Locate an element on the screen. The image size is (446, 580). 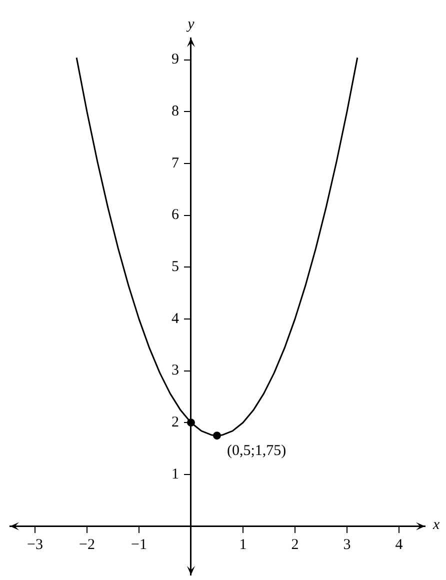
y-tick-label: 3 is located at coordinates (175, 370).